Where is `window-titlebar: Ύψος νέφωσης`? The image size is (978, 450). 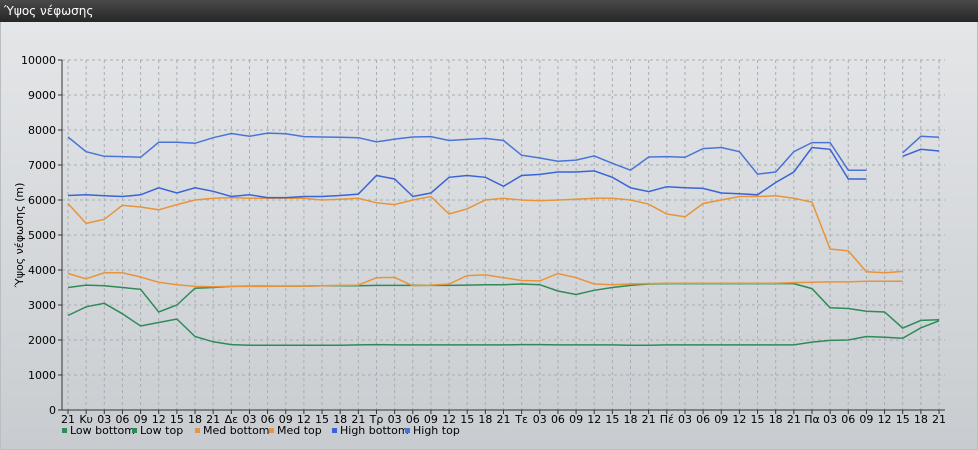 window-titlebar: Ύψος νέφωσης is located at coordinates (489, 11).